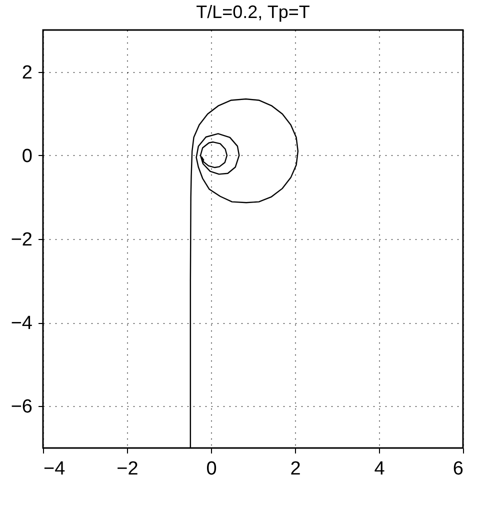 Image resolution: width=487 pixels, height=508 pixels. I want to click on x-tick-label: 0, so click(211, 469).